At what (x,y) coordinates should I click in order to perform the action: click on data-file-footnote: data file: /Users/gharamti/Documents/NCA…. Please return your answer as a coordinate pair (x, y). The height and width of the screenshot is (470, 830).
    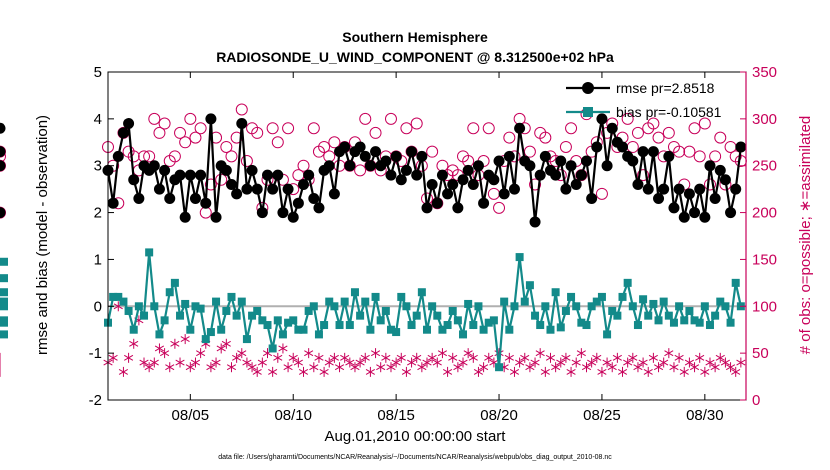
    Looking at the image, I should click on (415, 457).